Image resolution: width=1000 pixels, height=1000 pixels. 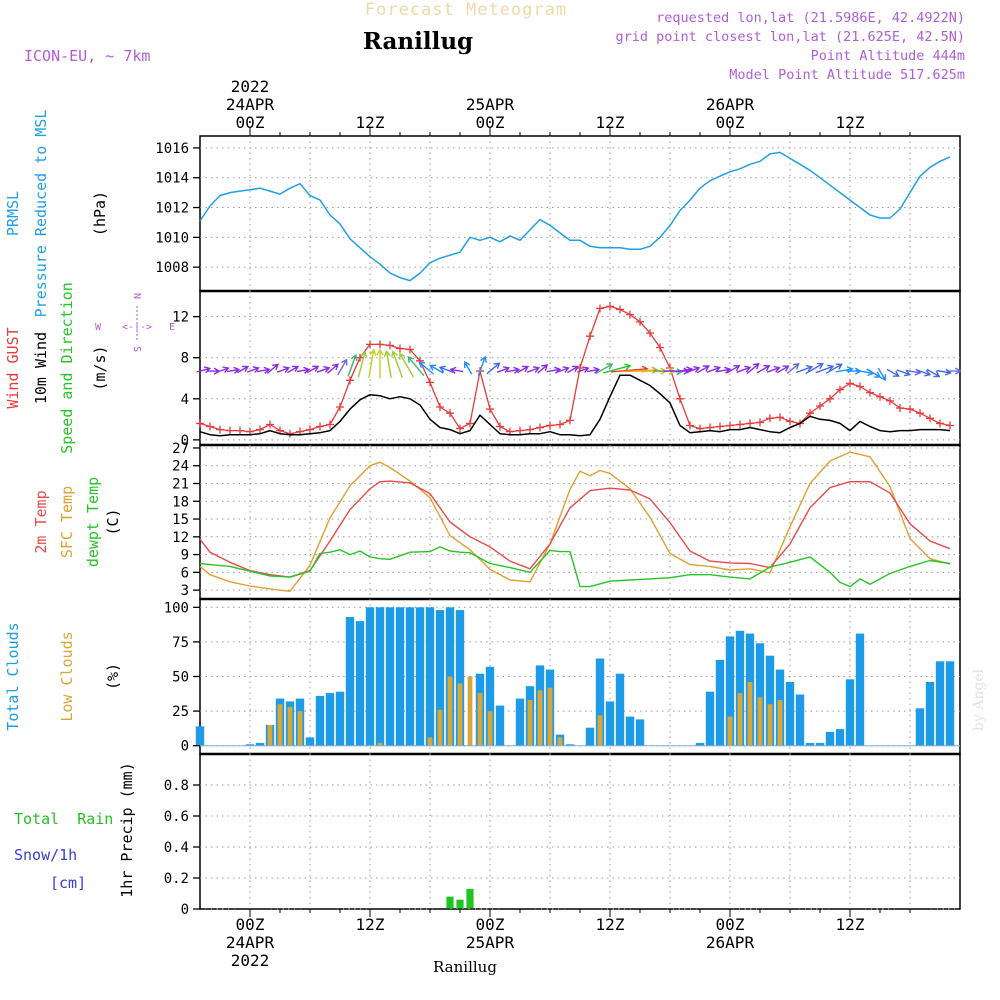 I want to click on ylabel-line: Pressure Reduced to MSL, so click(x=41, y=214).